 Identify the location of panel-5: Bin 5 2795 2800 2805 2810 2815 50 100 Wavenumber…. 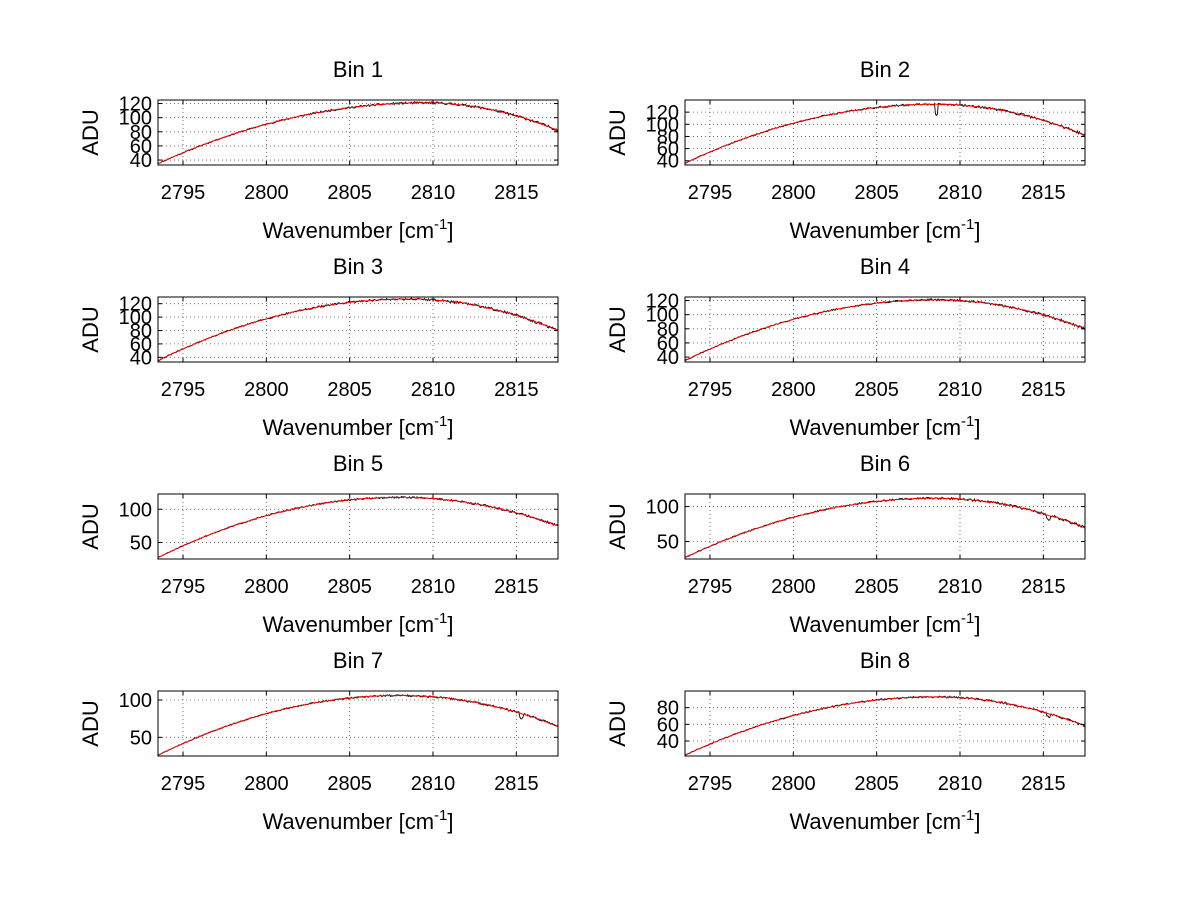
(318, 544).